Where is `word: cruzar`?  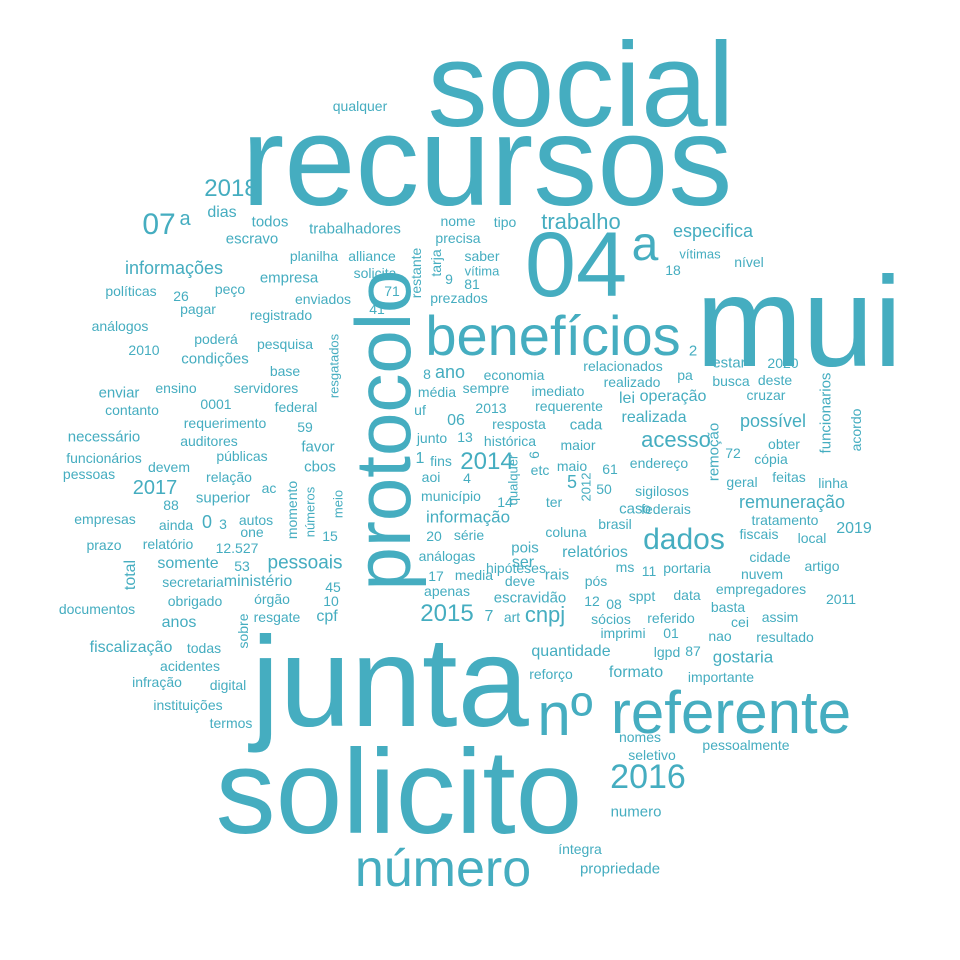 word: cruzar is located at coordinates (766, 395).